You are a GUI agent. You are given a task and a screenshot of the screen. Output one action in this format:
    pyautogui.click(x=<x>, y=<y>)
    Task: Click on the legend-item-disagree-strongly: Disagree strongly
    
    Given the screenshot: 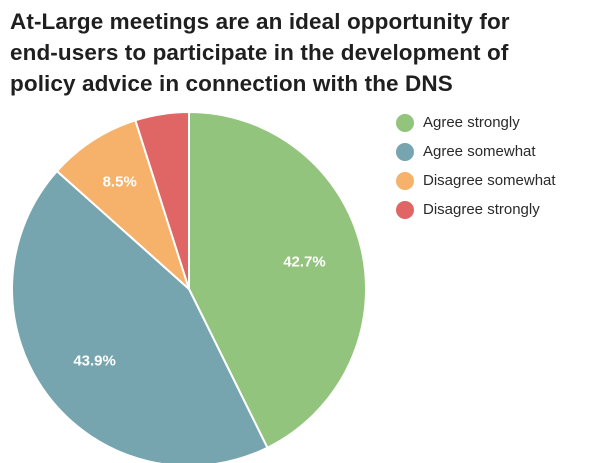 What is the action you would take?
    pyautogui.click(x=491, y=209)
    